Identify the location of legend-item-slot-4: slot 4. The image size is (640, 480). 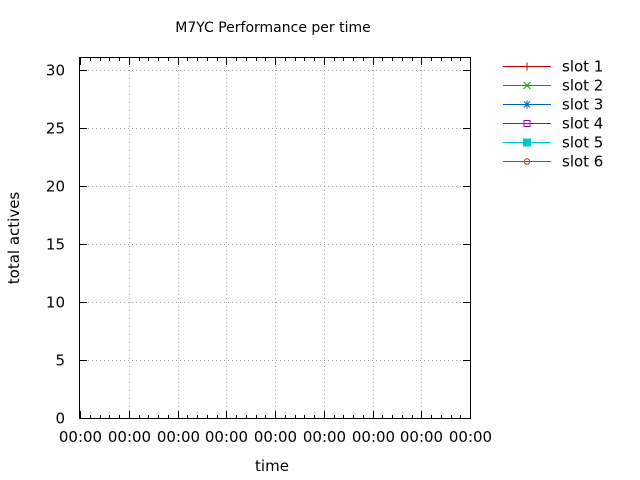
(553, 124).